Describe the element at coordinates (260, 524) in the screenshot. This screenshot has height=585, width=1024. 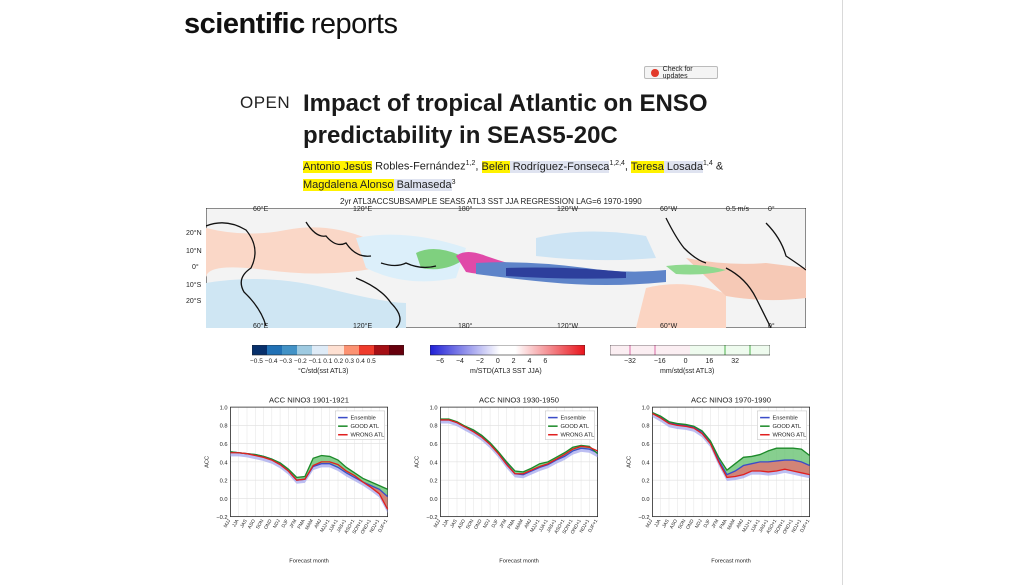
I see `x-tick-label: SON` at that location.